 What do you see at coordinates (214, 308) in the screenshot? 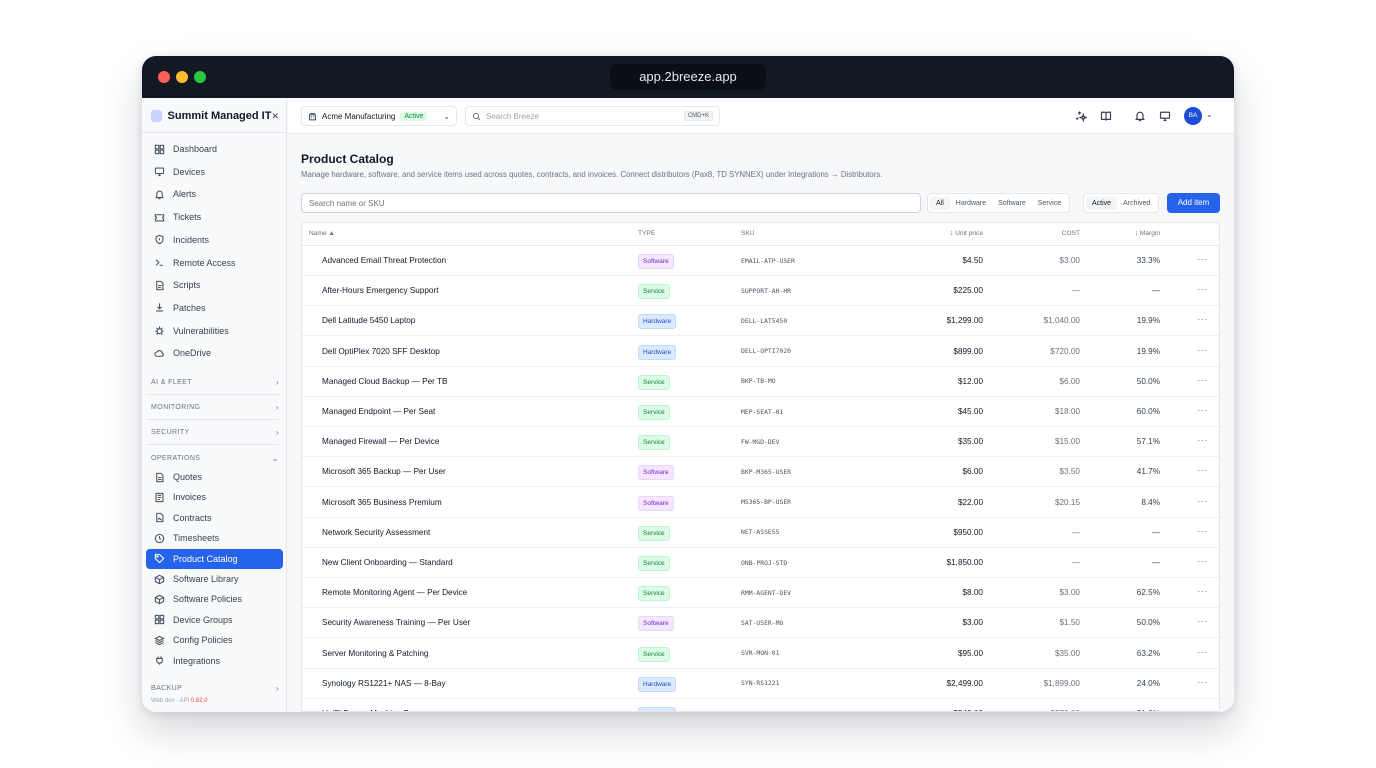
I see `sidebar-item-patches: Patches` at bounding box center [214, 308].